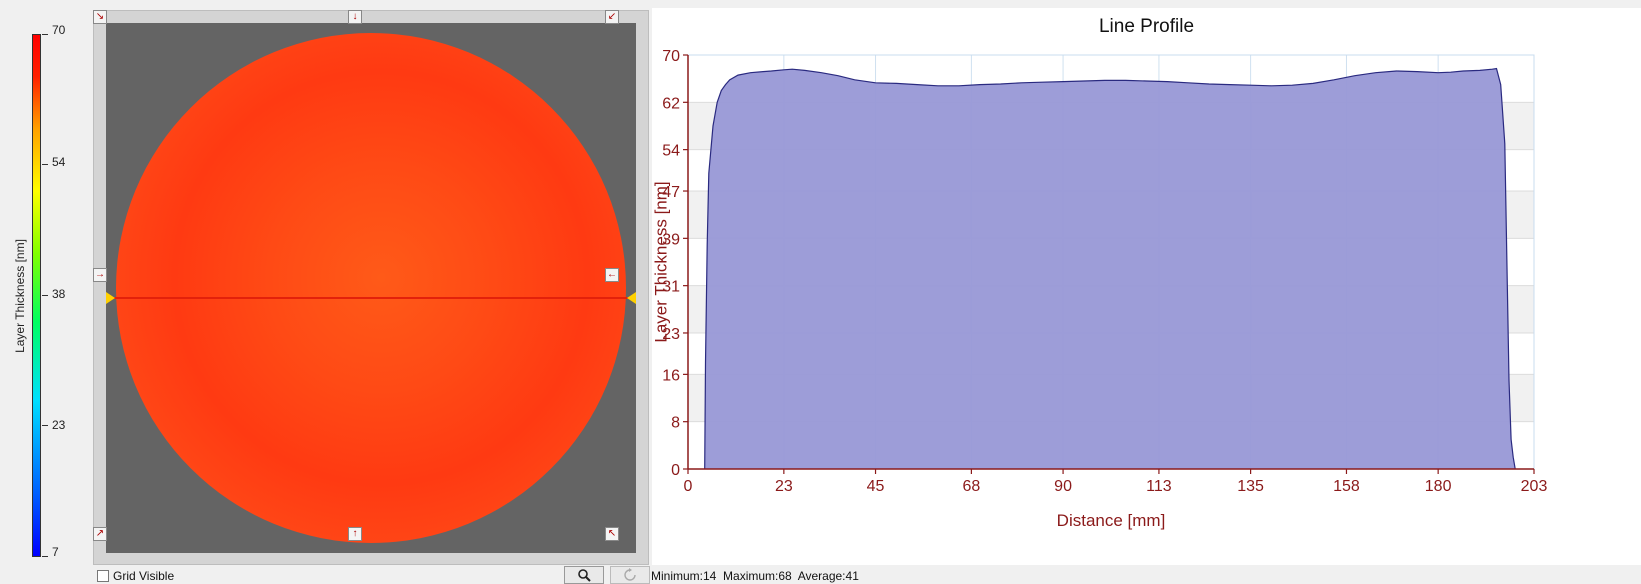 This screenshot has width=1641, height=584. What do you see at coordinates (675, 470) in the screenshot?
I see `y-tick-label: 0` at bounding box center [675, 470].